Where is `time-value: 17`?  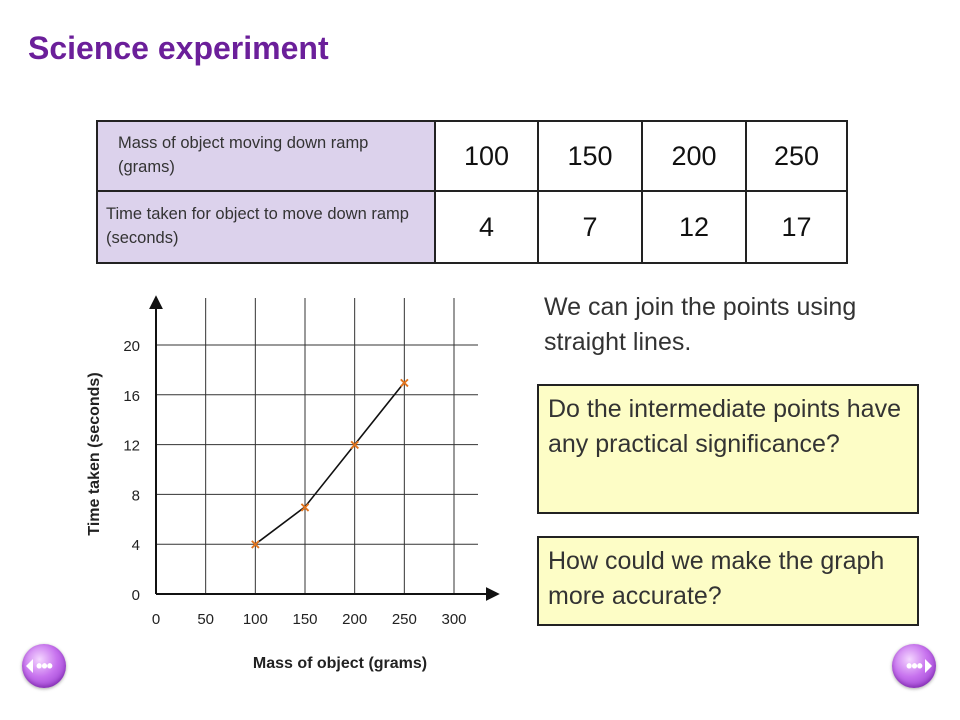
time-value: 17 is located at coordinates (796, 227).